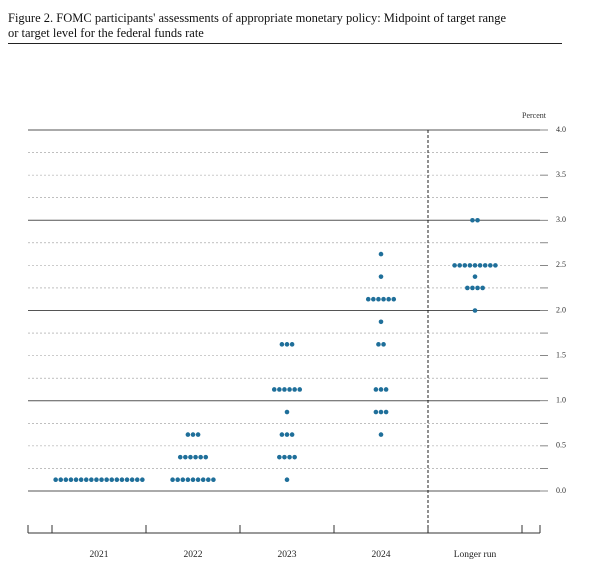  Describe the element at coordinates (561, 400) in the screenshot. I see `y-tick-label: 1.0` at that location.